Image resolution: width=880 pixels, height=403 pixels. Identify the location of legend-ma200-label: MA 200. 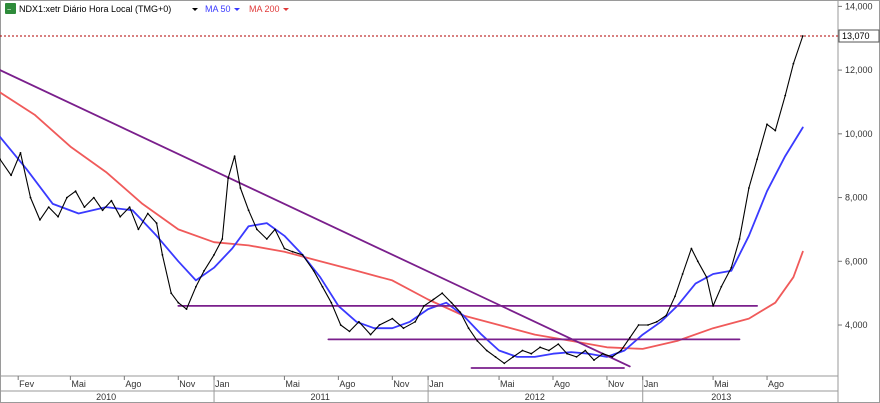
(264, 9).